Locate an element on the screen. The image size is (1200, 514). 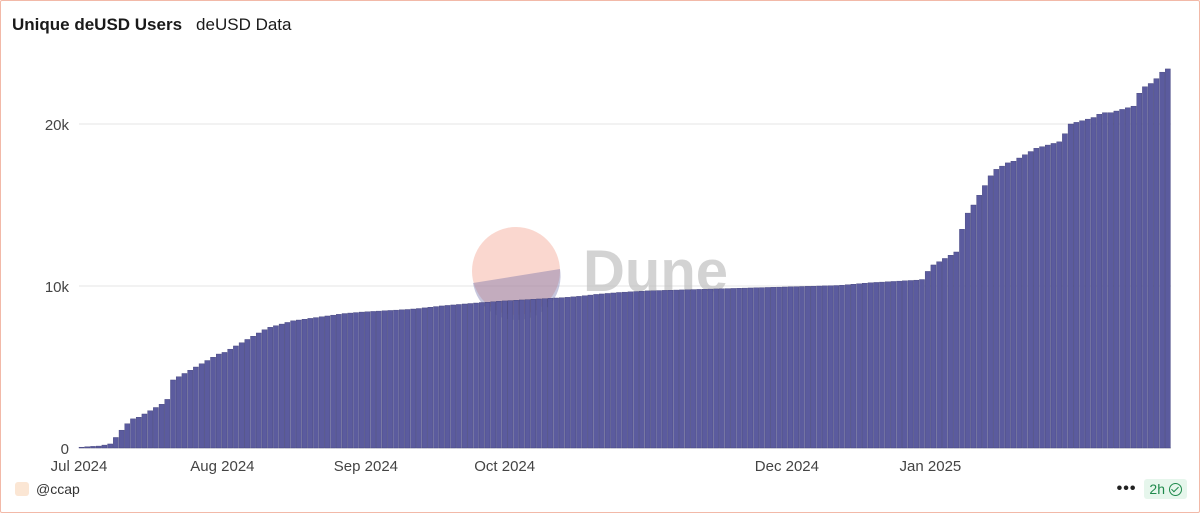
author-block: @ccap is located at coordinates (47, 489).